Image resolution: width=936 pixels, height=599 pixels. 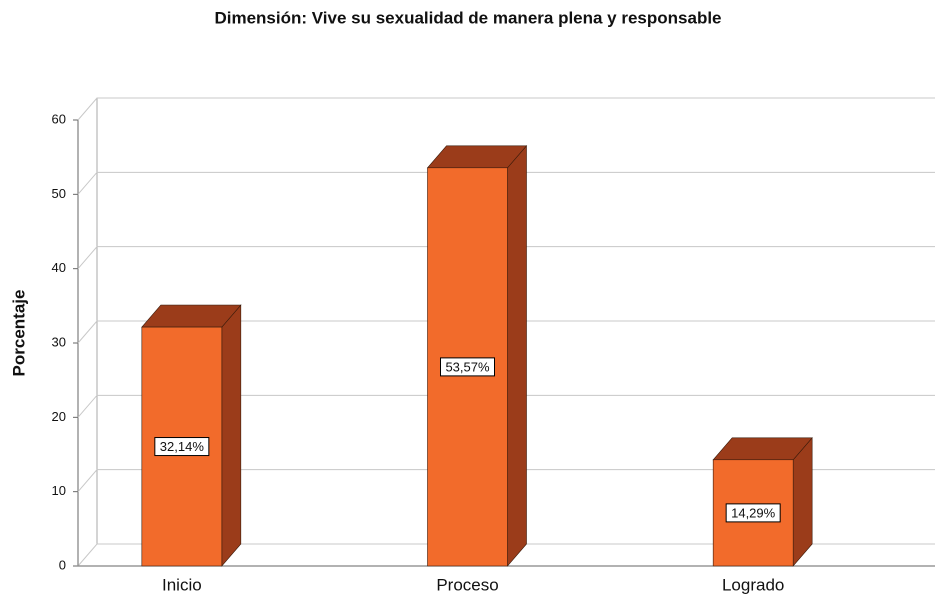 I want to click on y-tick-label: 0, so click(x=62, y=564).